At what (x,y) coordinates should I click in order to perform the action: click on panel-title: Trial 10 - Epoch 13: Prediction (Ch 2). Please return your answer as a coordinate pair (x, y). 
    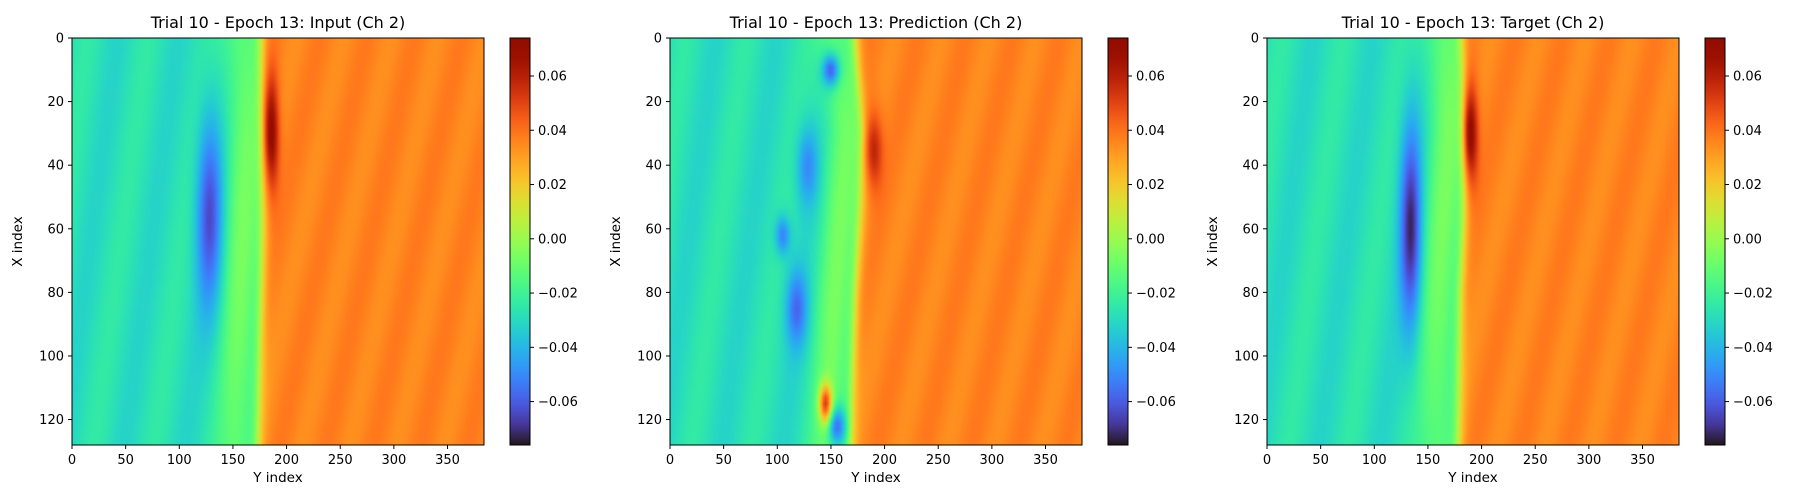
    Looking at the image, I should click on (876, 22).